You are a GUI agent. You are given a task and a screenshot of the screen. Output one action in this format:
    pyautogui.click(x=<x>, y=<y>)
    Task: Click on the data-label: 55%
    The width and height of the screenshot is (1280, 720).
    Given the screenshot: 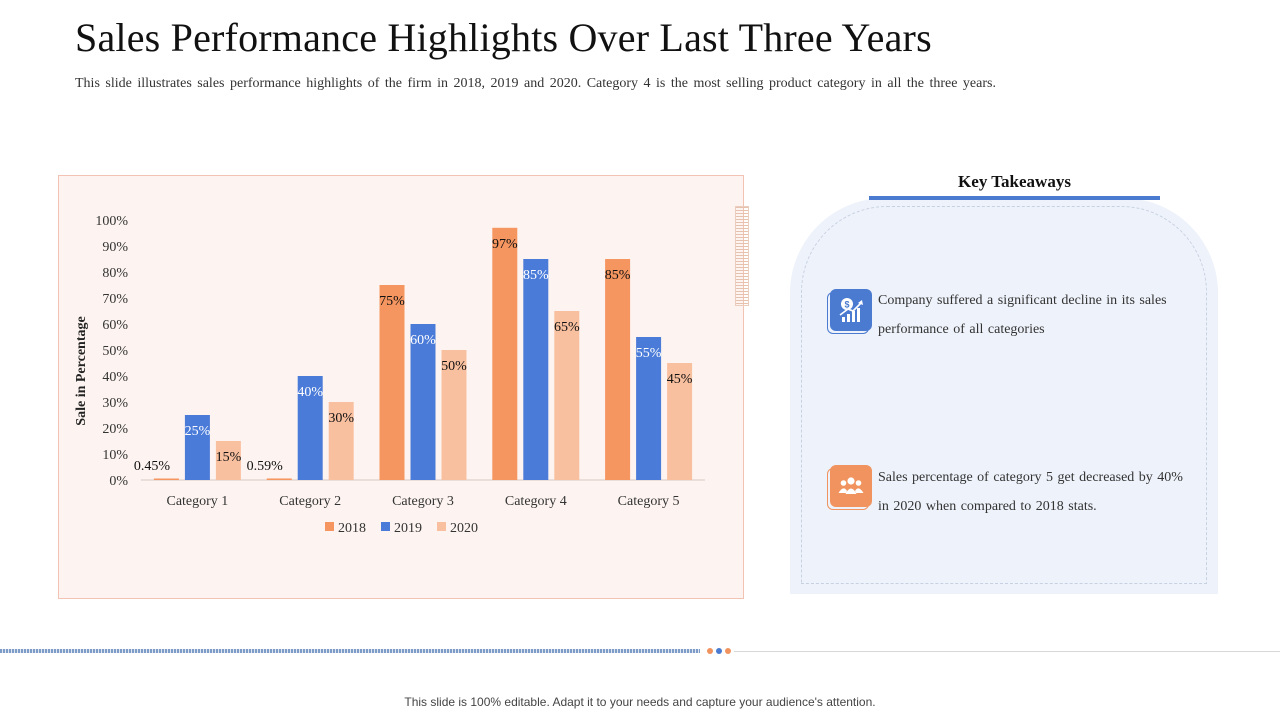 What is the action you would take?
    pyautogui.click(x=649, y=353)
    